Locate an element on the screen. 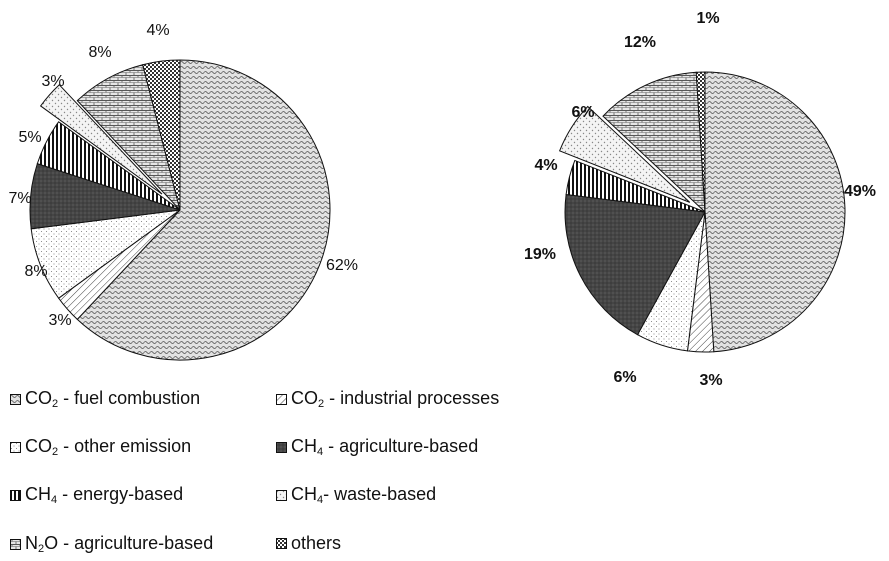 The image size is (889, 561). slice-label: 12% is located at coordinates (640, 42).